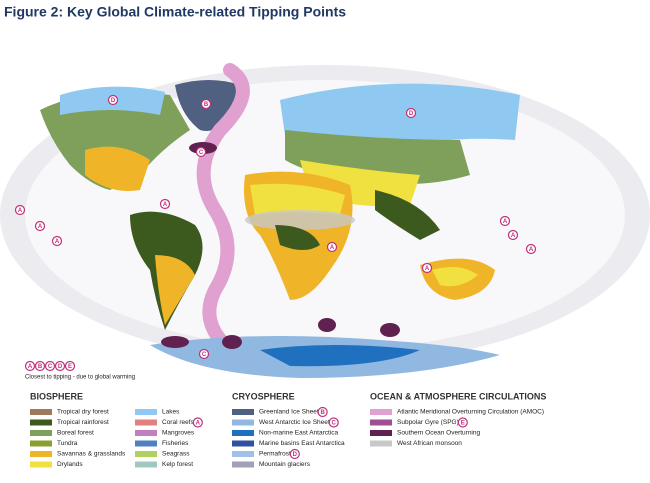 The width and height of the screenshot is (650, 483). Describe the element at coordinates (171, 412) in the screenshot. I see `legend-label: Lakes` at that location.